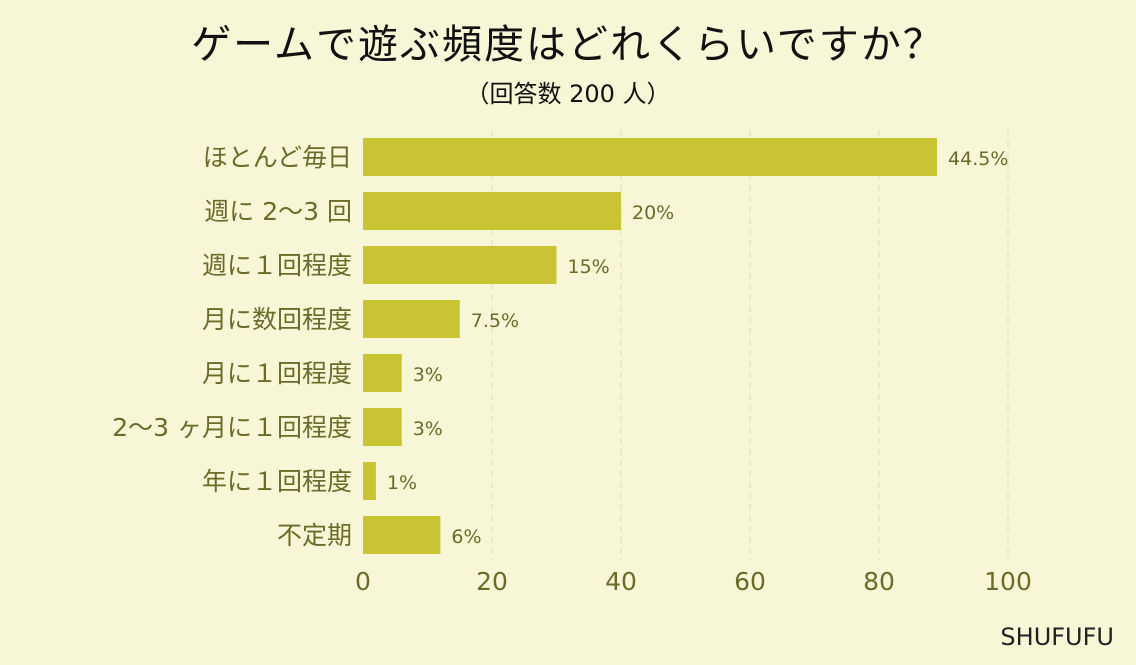  I want to click on x-tick-label: 60, so click(750, 581).